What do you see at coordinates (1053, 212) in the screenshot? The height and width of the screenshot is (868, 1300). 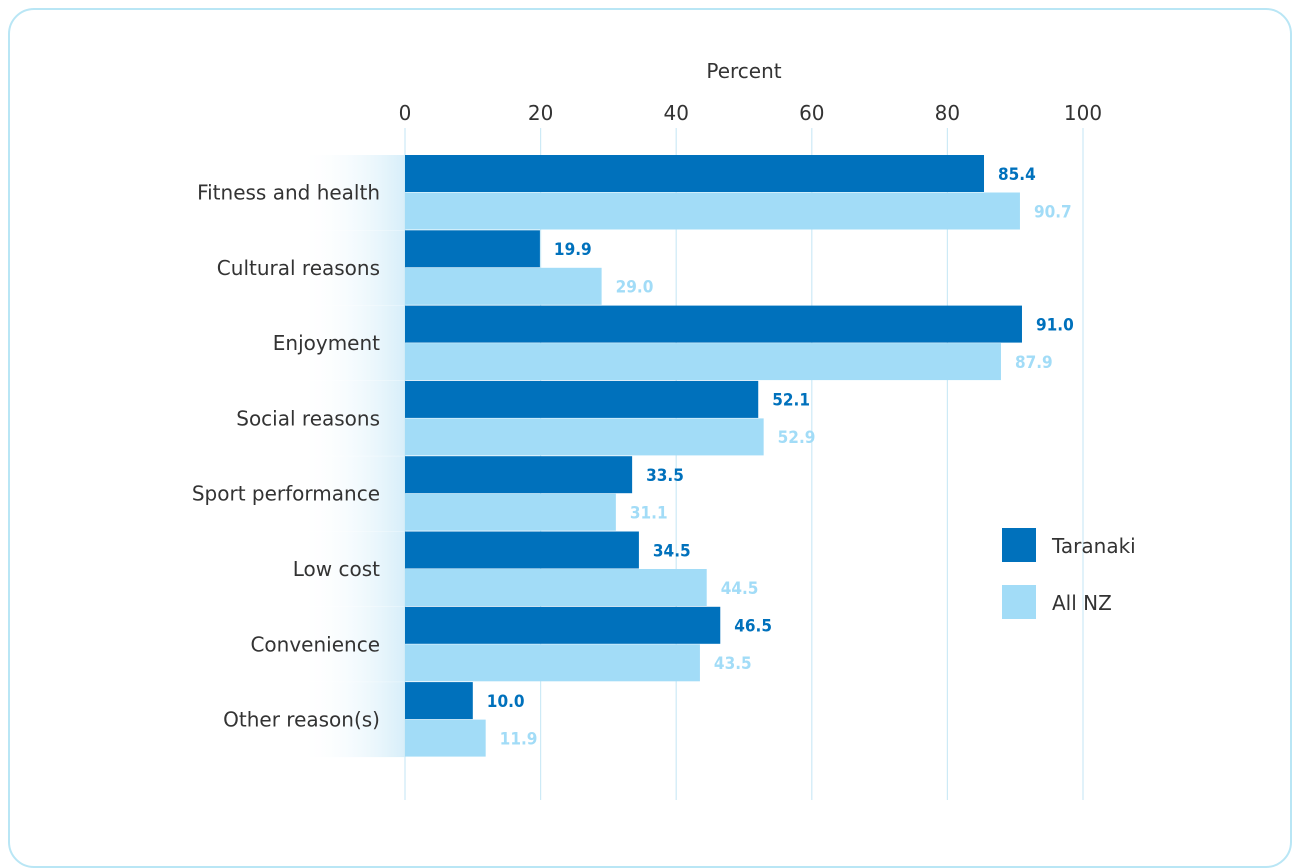 I see `value-label-fitness-and-health-all-nz: 90.7` at bounding box center [1053, 212].